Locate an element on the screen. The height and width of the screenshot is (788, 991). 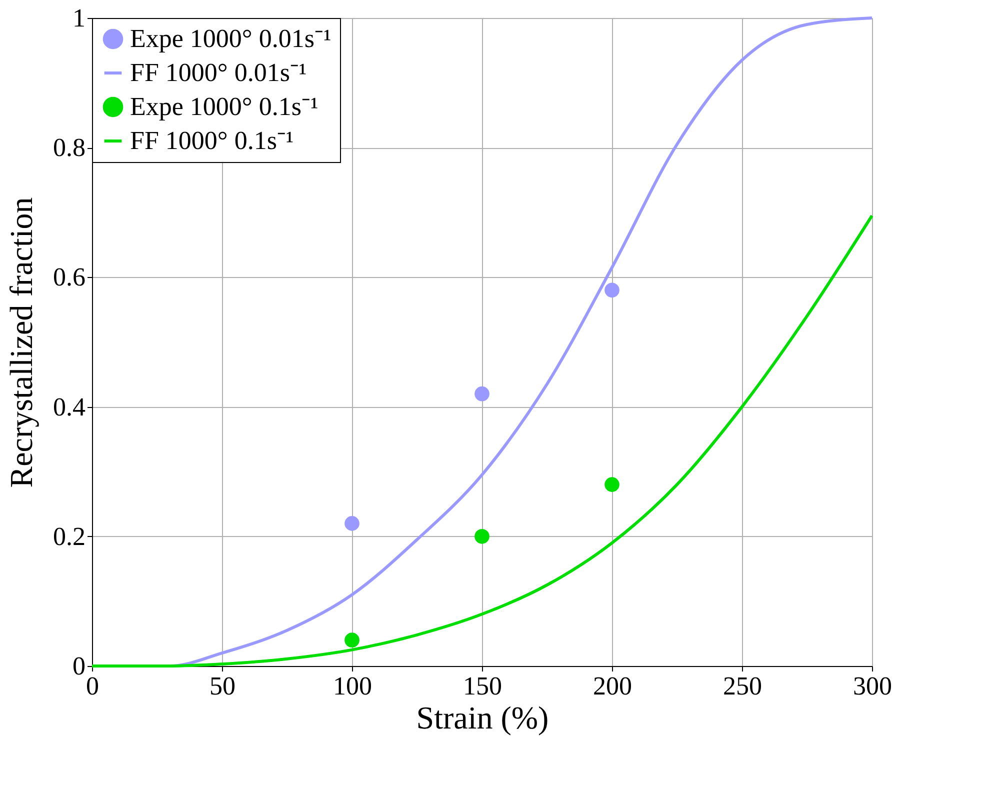
x-tick-label: 250 is located at coordinates (742, 686).